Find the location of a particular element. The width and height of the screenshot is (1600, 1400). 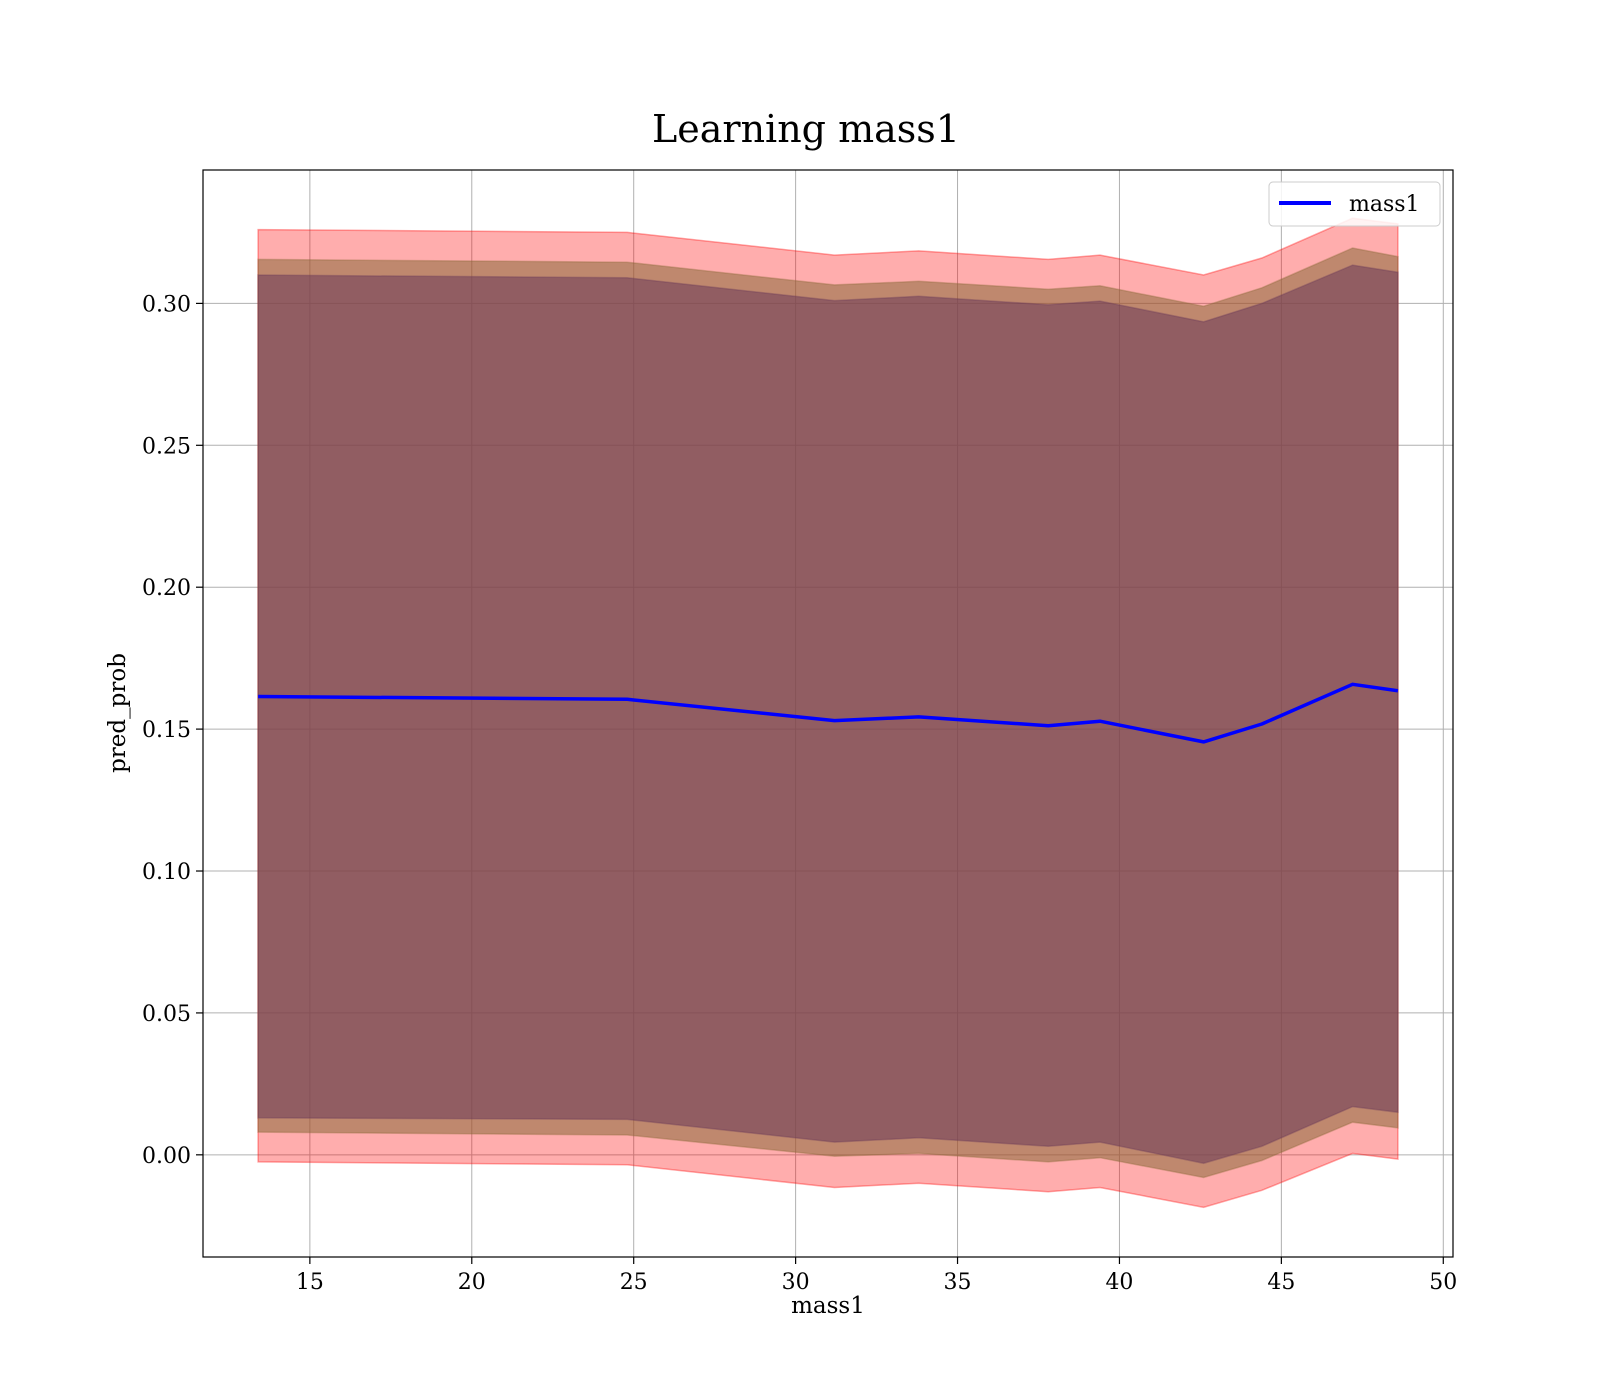

series-line is located at coordinates (828, 713).